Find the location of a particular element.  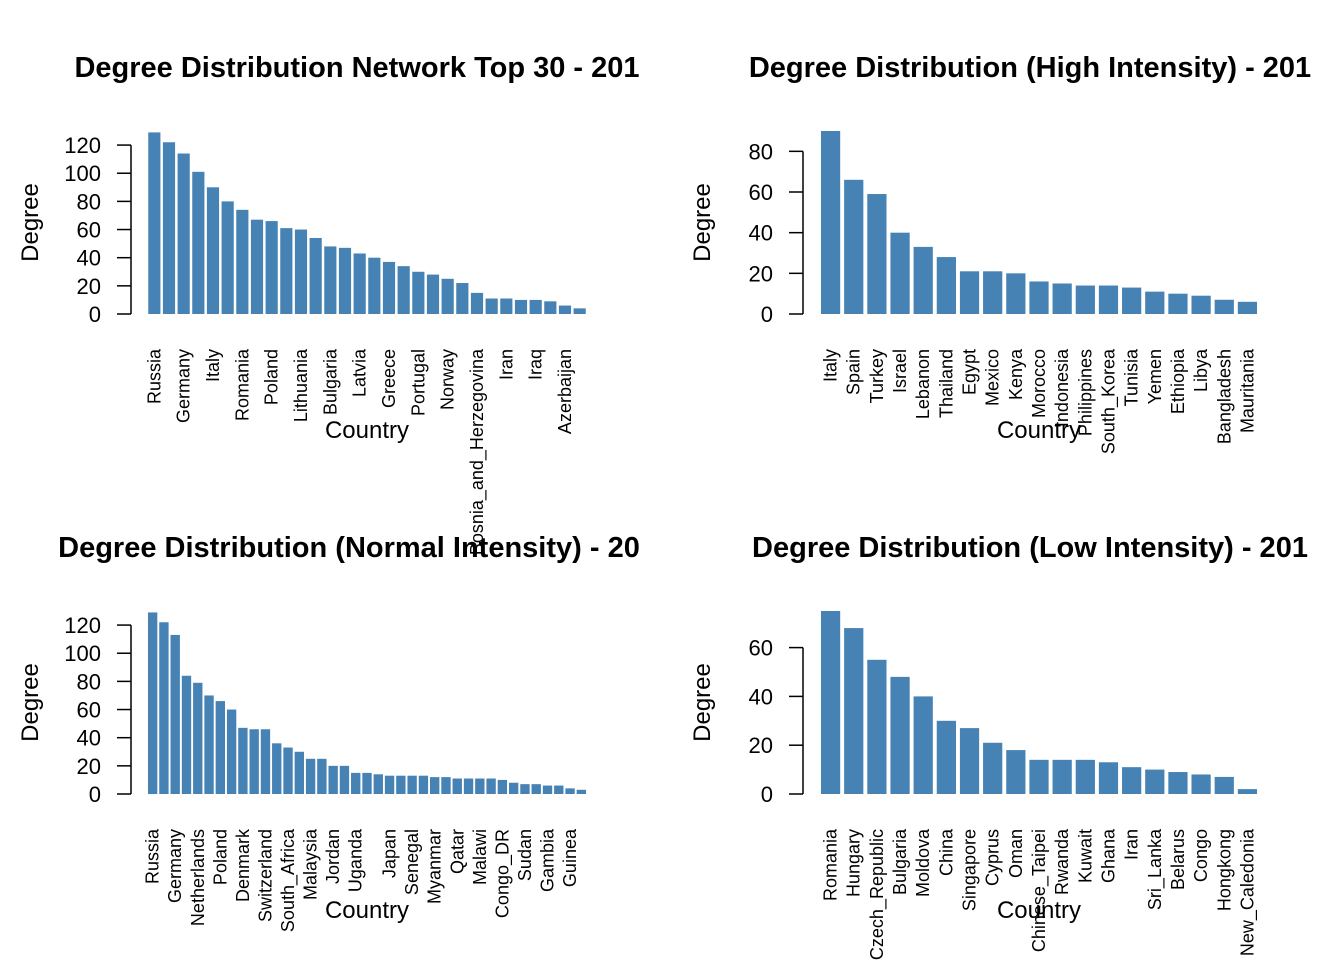

x-tick-label: Oman is located at coordinates (1016, 853).